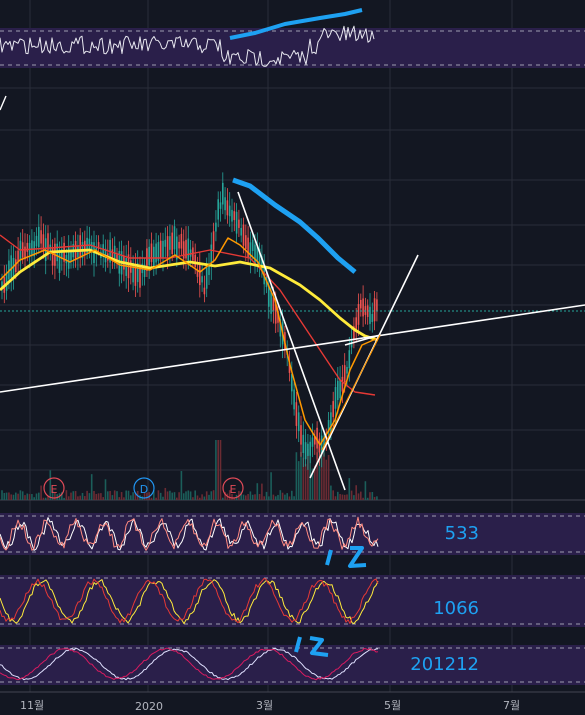 Image resolution: width=585 pixels, height=715 pixels. I want to click on annotation-curve, so click(296, 24).